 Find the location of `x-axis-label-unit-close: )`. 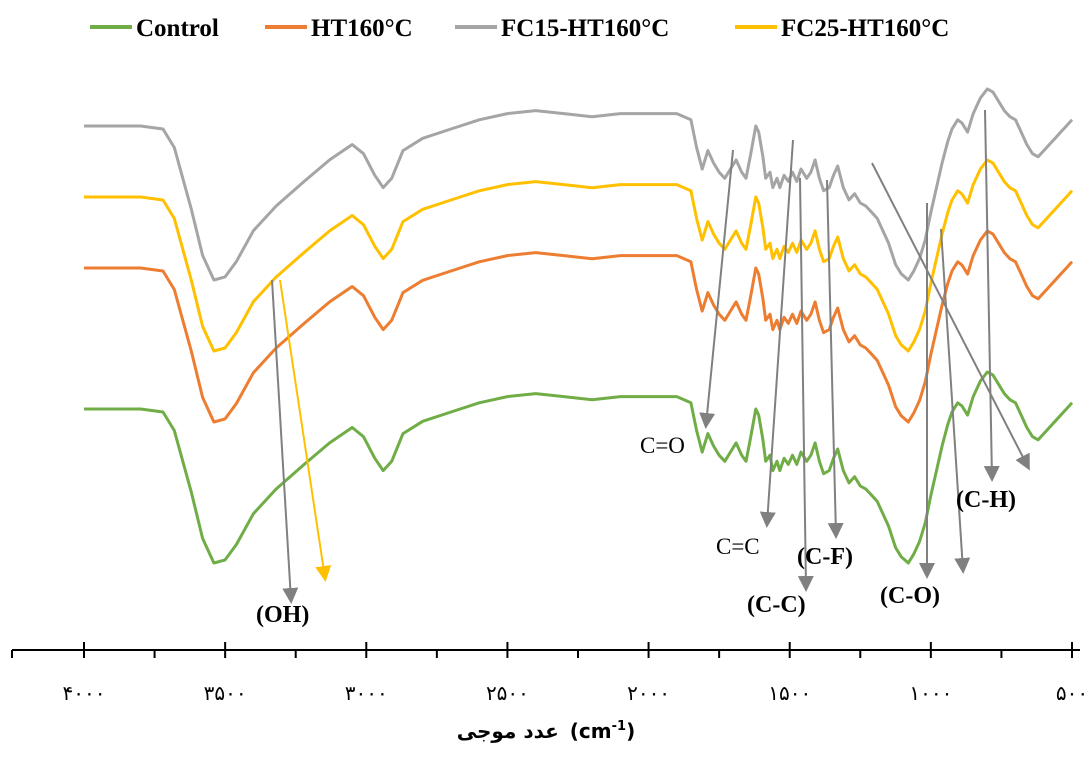

x-axis-label-unit-close: ) is located at coordinates (630, 731).